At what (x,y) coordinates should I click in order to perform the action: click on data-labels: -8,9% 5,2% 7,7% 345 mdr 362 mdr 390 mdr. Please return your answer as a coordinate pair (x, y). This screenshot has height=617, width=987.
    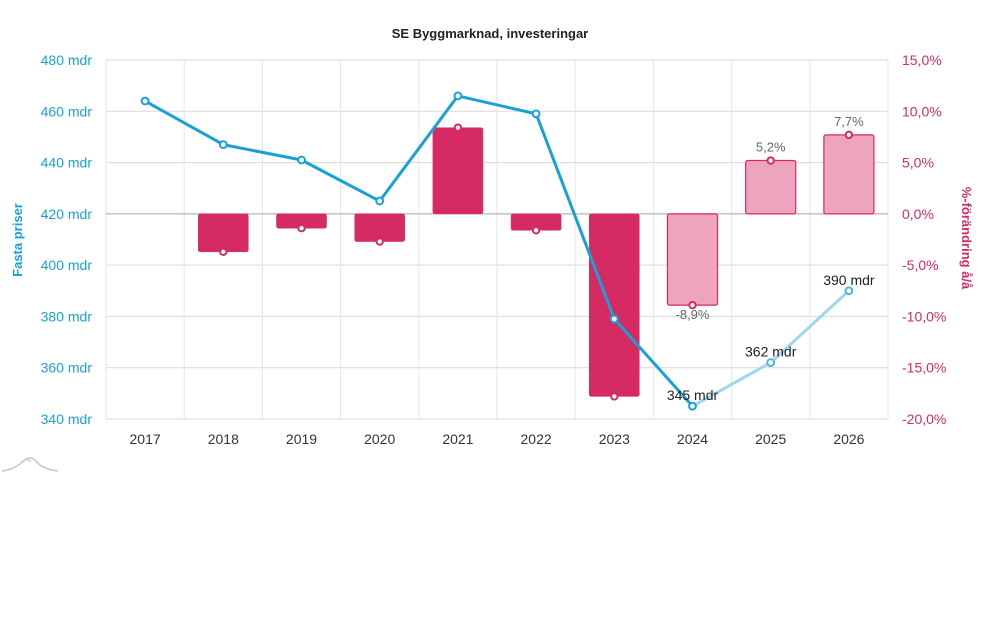
    Looking at the image, I should click on (771, 258).